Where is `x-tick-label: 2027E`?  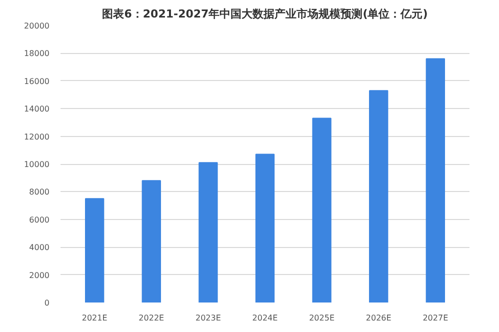
x-tick-label: 2027E is located at coordinates (435, 318).